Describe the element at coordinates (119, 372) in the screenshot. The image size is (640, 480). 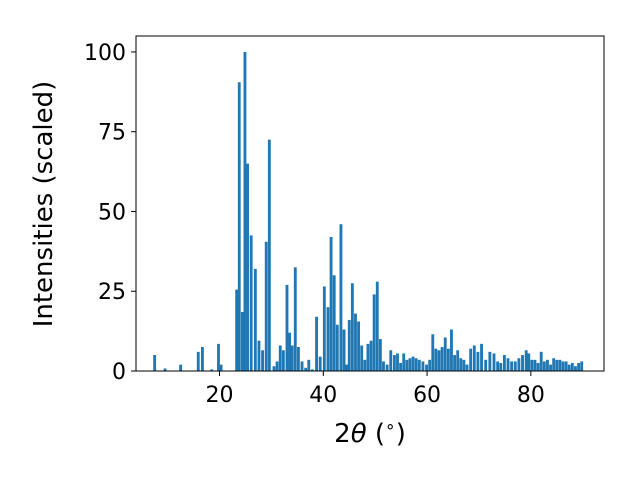
I see `y-tick-label: 0` at that location.